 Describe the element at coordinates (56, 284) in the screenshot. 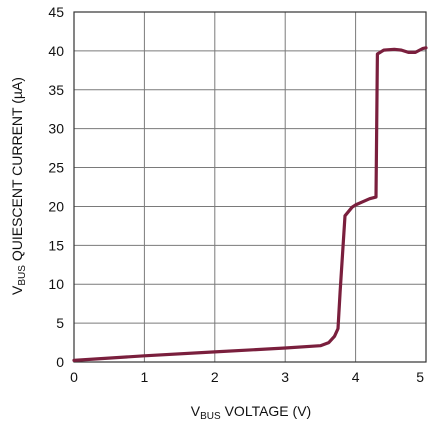

I see `y-tick-label: 10` at that location.